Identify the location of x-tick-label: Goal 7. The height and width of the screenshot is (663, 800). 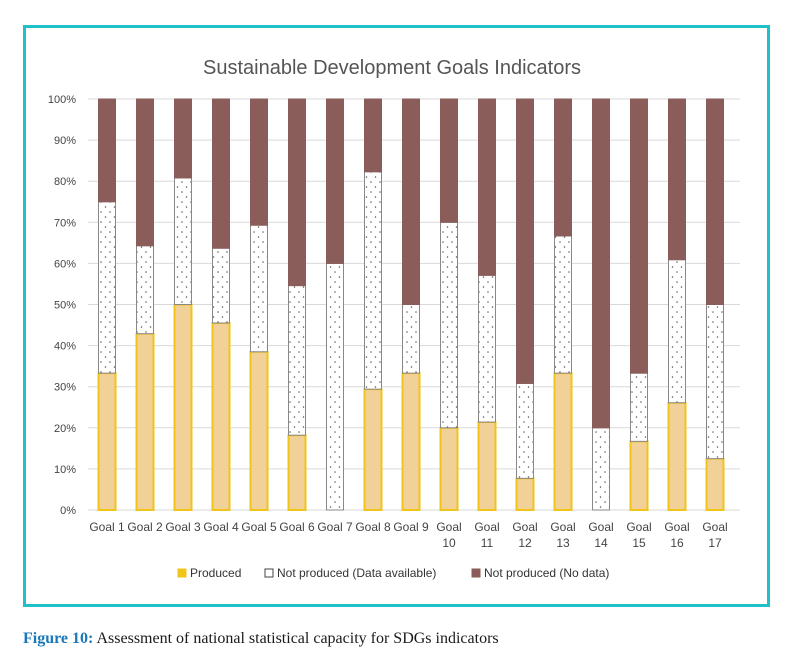
(335, 527).